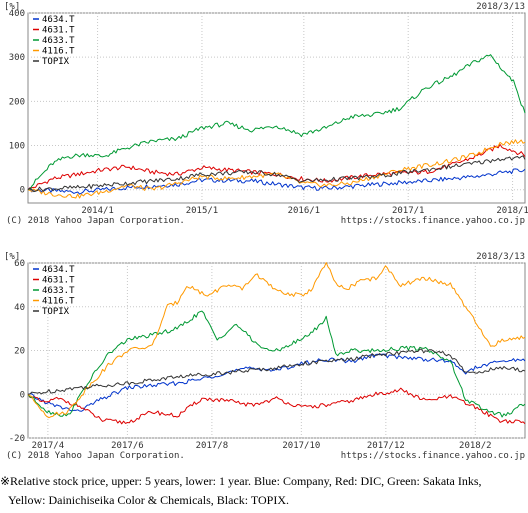 The height and width of the screenshot is (513, 528). Describe the element at coordinates (276, 406) in the screenshot. I see `series-line-4631t` at that location.